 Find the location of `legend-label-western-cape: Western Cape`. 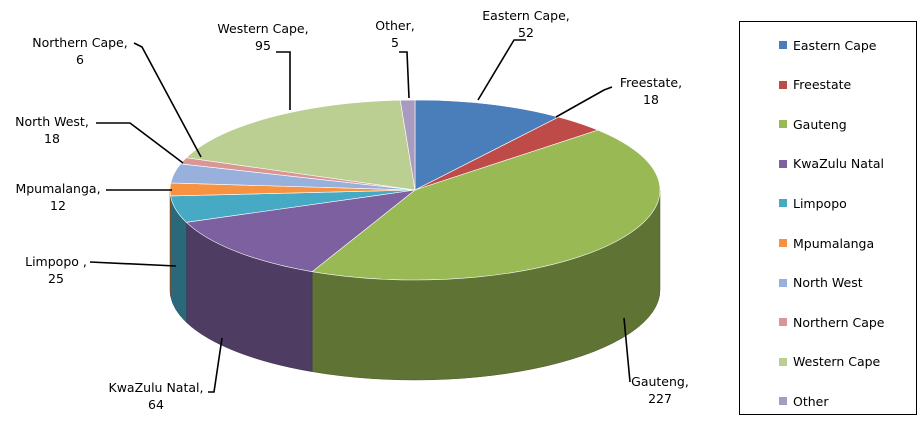

legend-label-western-cape: Western Cape is located at coordinates (837, 362).